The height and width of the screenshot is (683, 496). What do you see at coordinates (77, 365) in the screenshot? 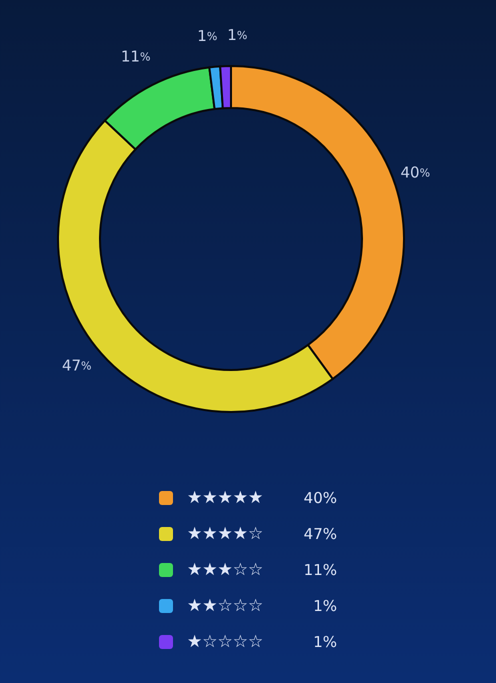
I see `text: 47%` at bounding box center [77, 365].